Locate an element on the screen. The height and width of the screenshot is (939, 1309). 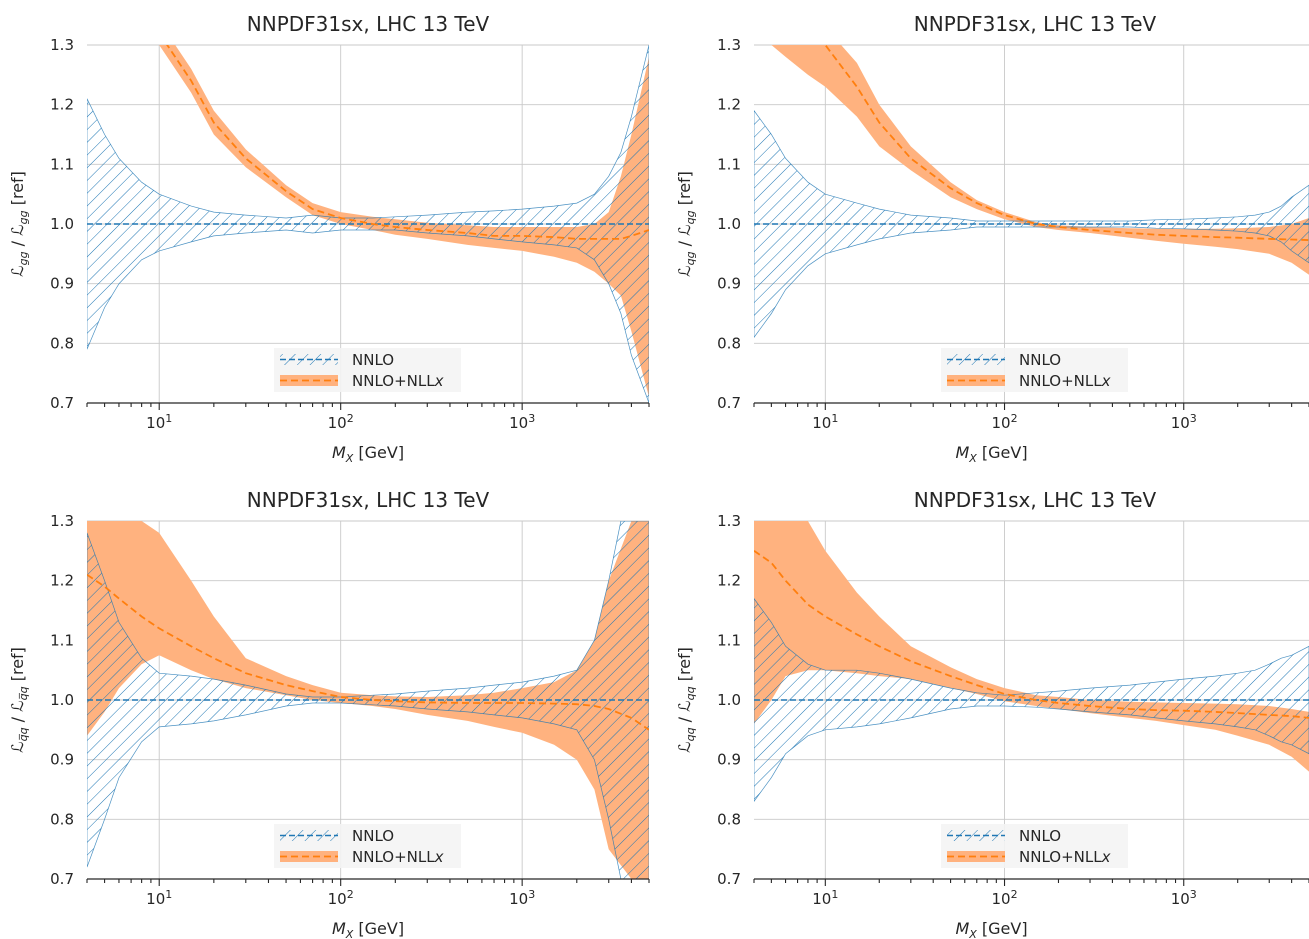
y-axis-label: ℒqq / ℒqq [ref] is located at coordinates (686, 700).